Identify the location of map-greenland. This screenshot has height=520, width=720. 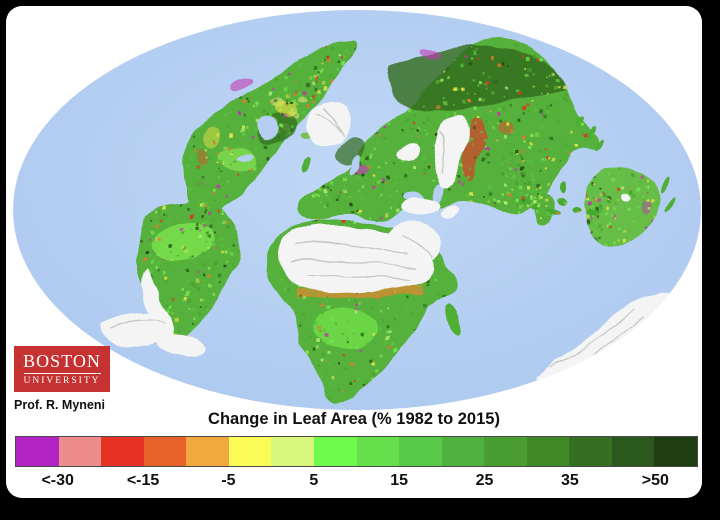
(329, 123).